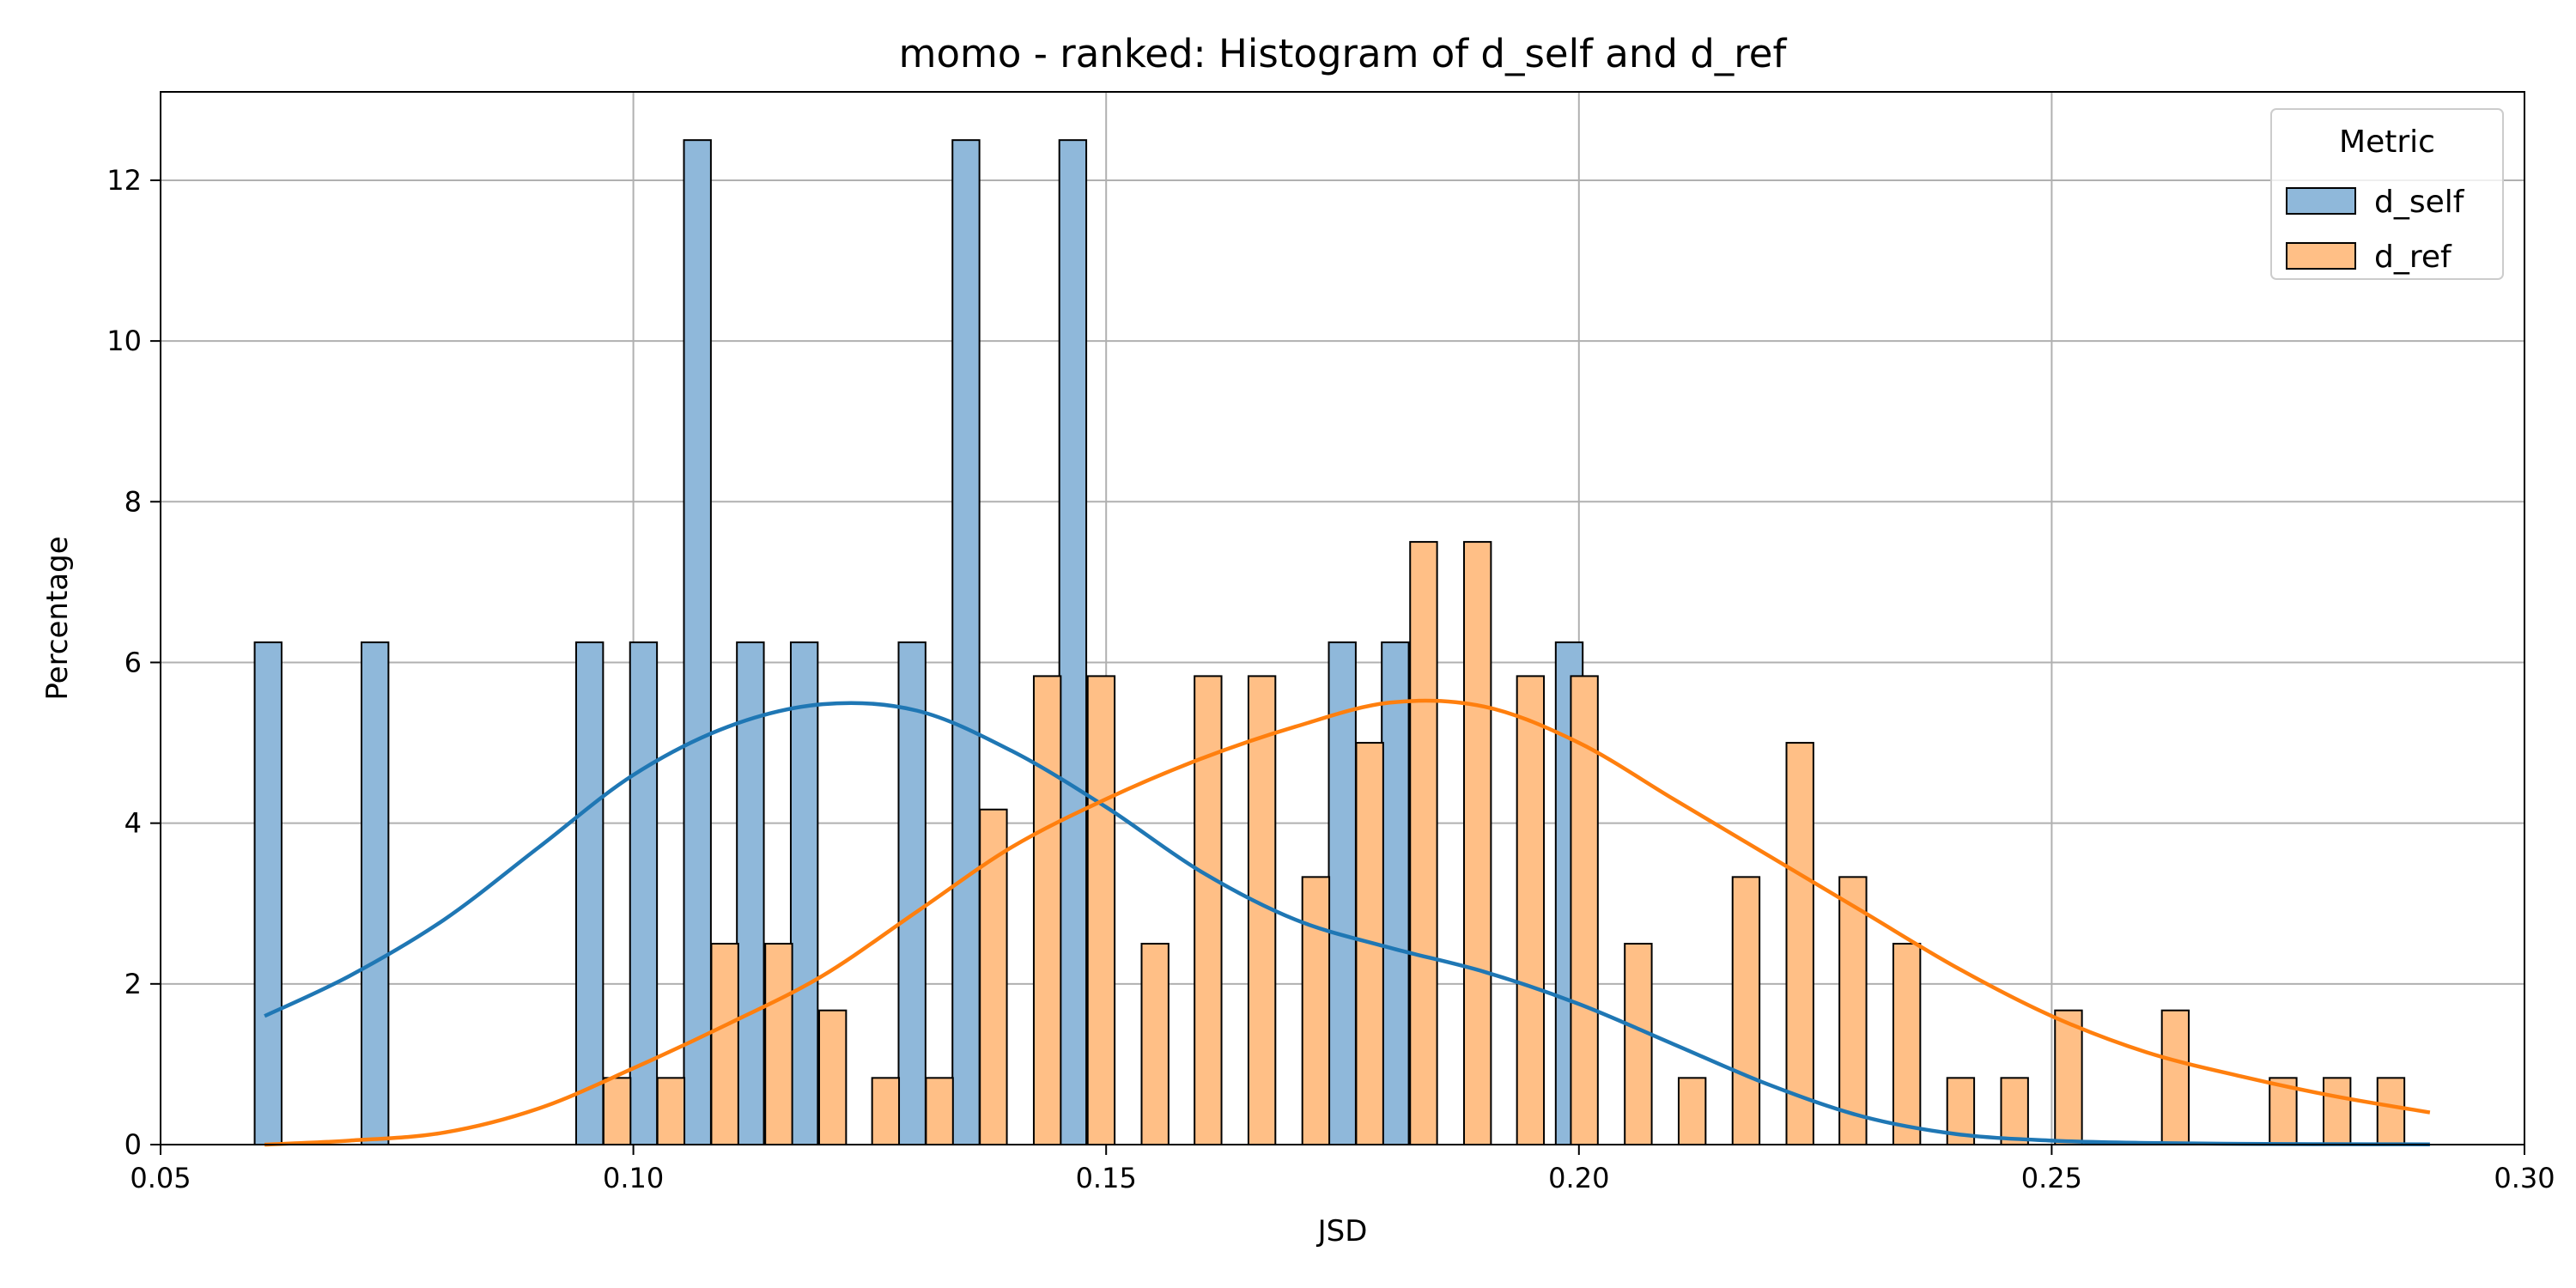  What do you see at coordinates (133, 823) in the screenshot?
I see `y-tick-label: 4` at bounding box center [133, 823].